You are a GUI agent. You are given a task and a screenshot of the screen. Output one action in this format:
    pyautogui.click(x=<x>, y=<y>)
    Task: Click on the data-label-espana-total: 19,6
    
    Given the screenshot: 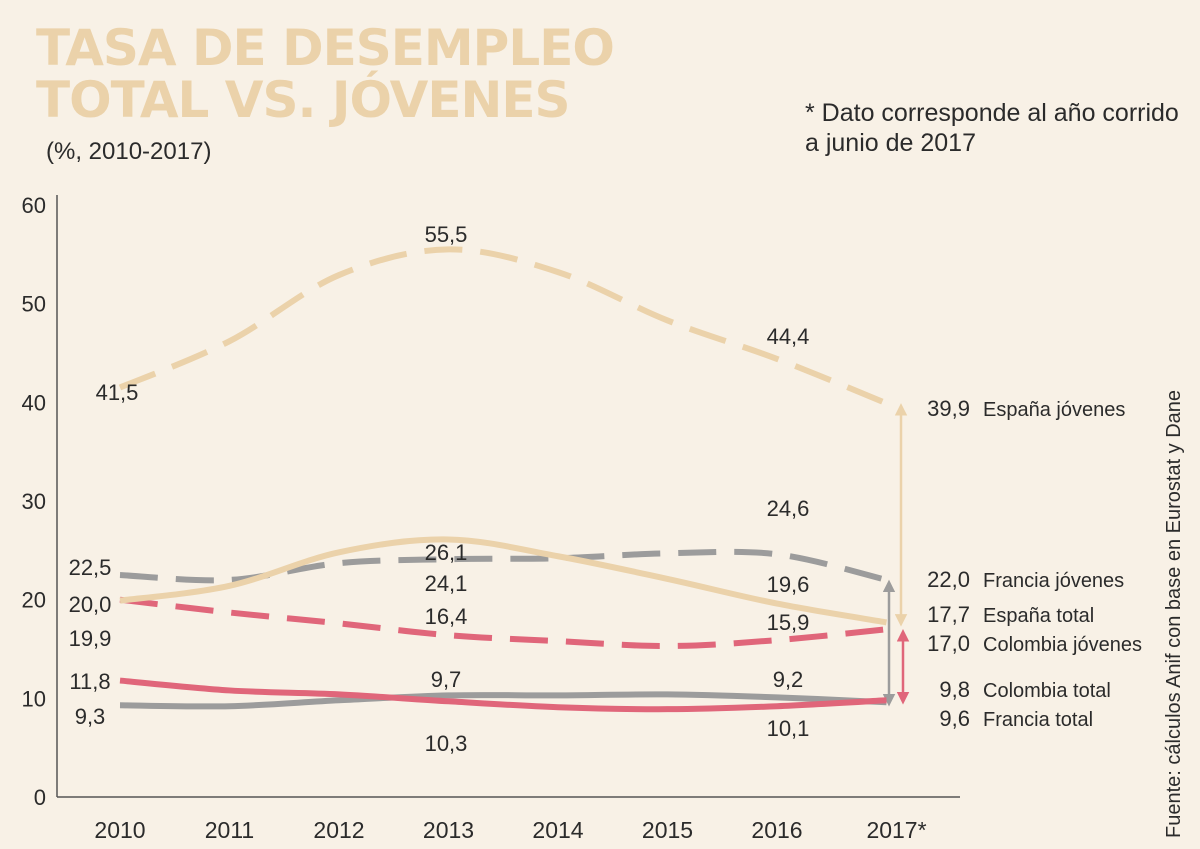 What is the action you would take?
    pyautogui.click(x=788, y=584)
    